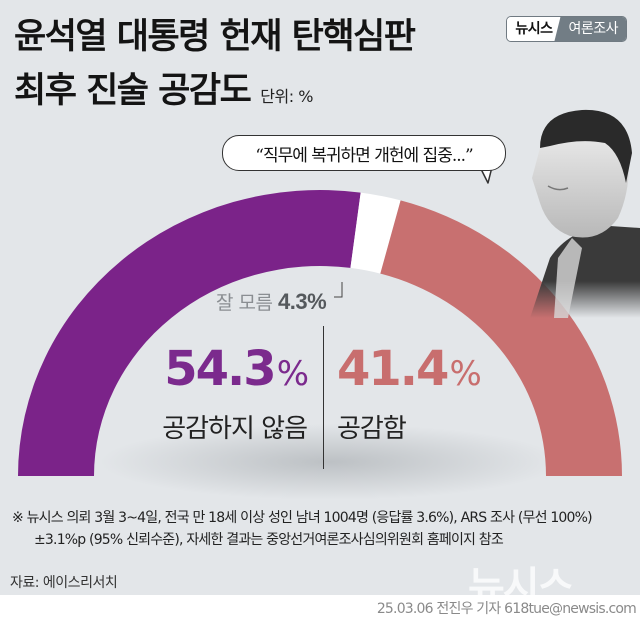 This screenshot has width=640, height=626. What do you see at coordinates (585, 213) in the screenshot?
I see `president-photo` at bounding box center [585, 213].